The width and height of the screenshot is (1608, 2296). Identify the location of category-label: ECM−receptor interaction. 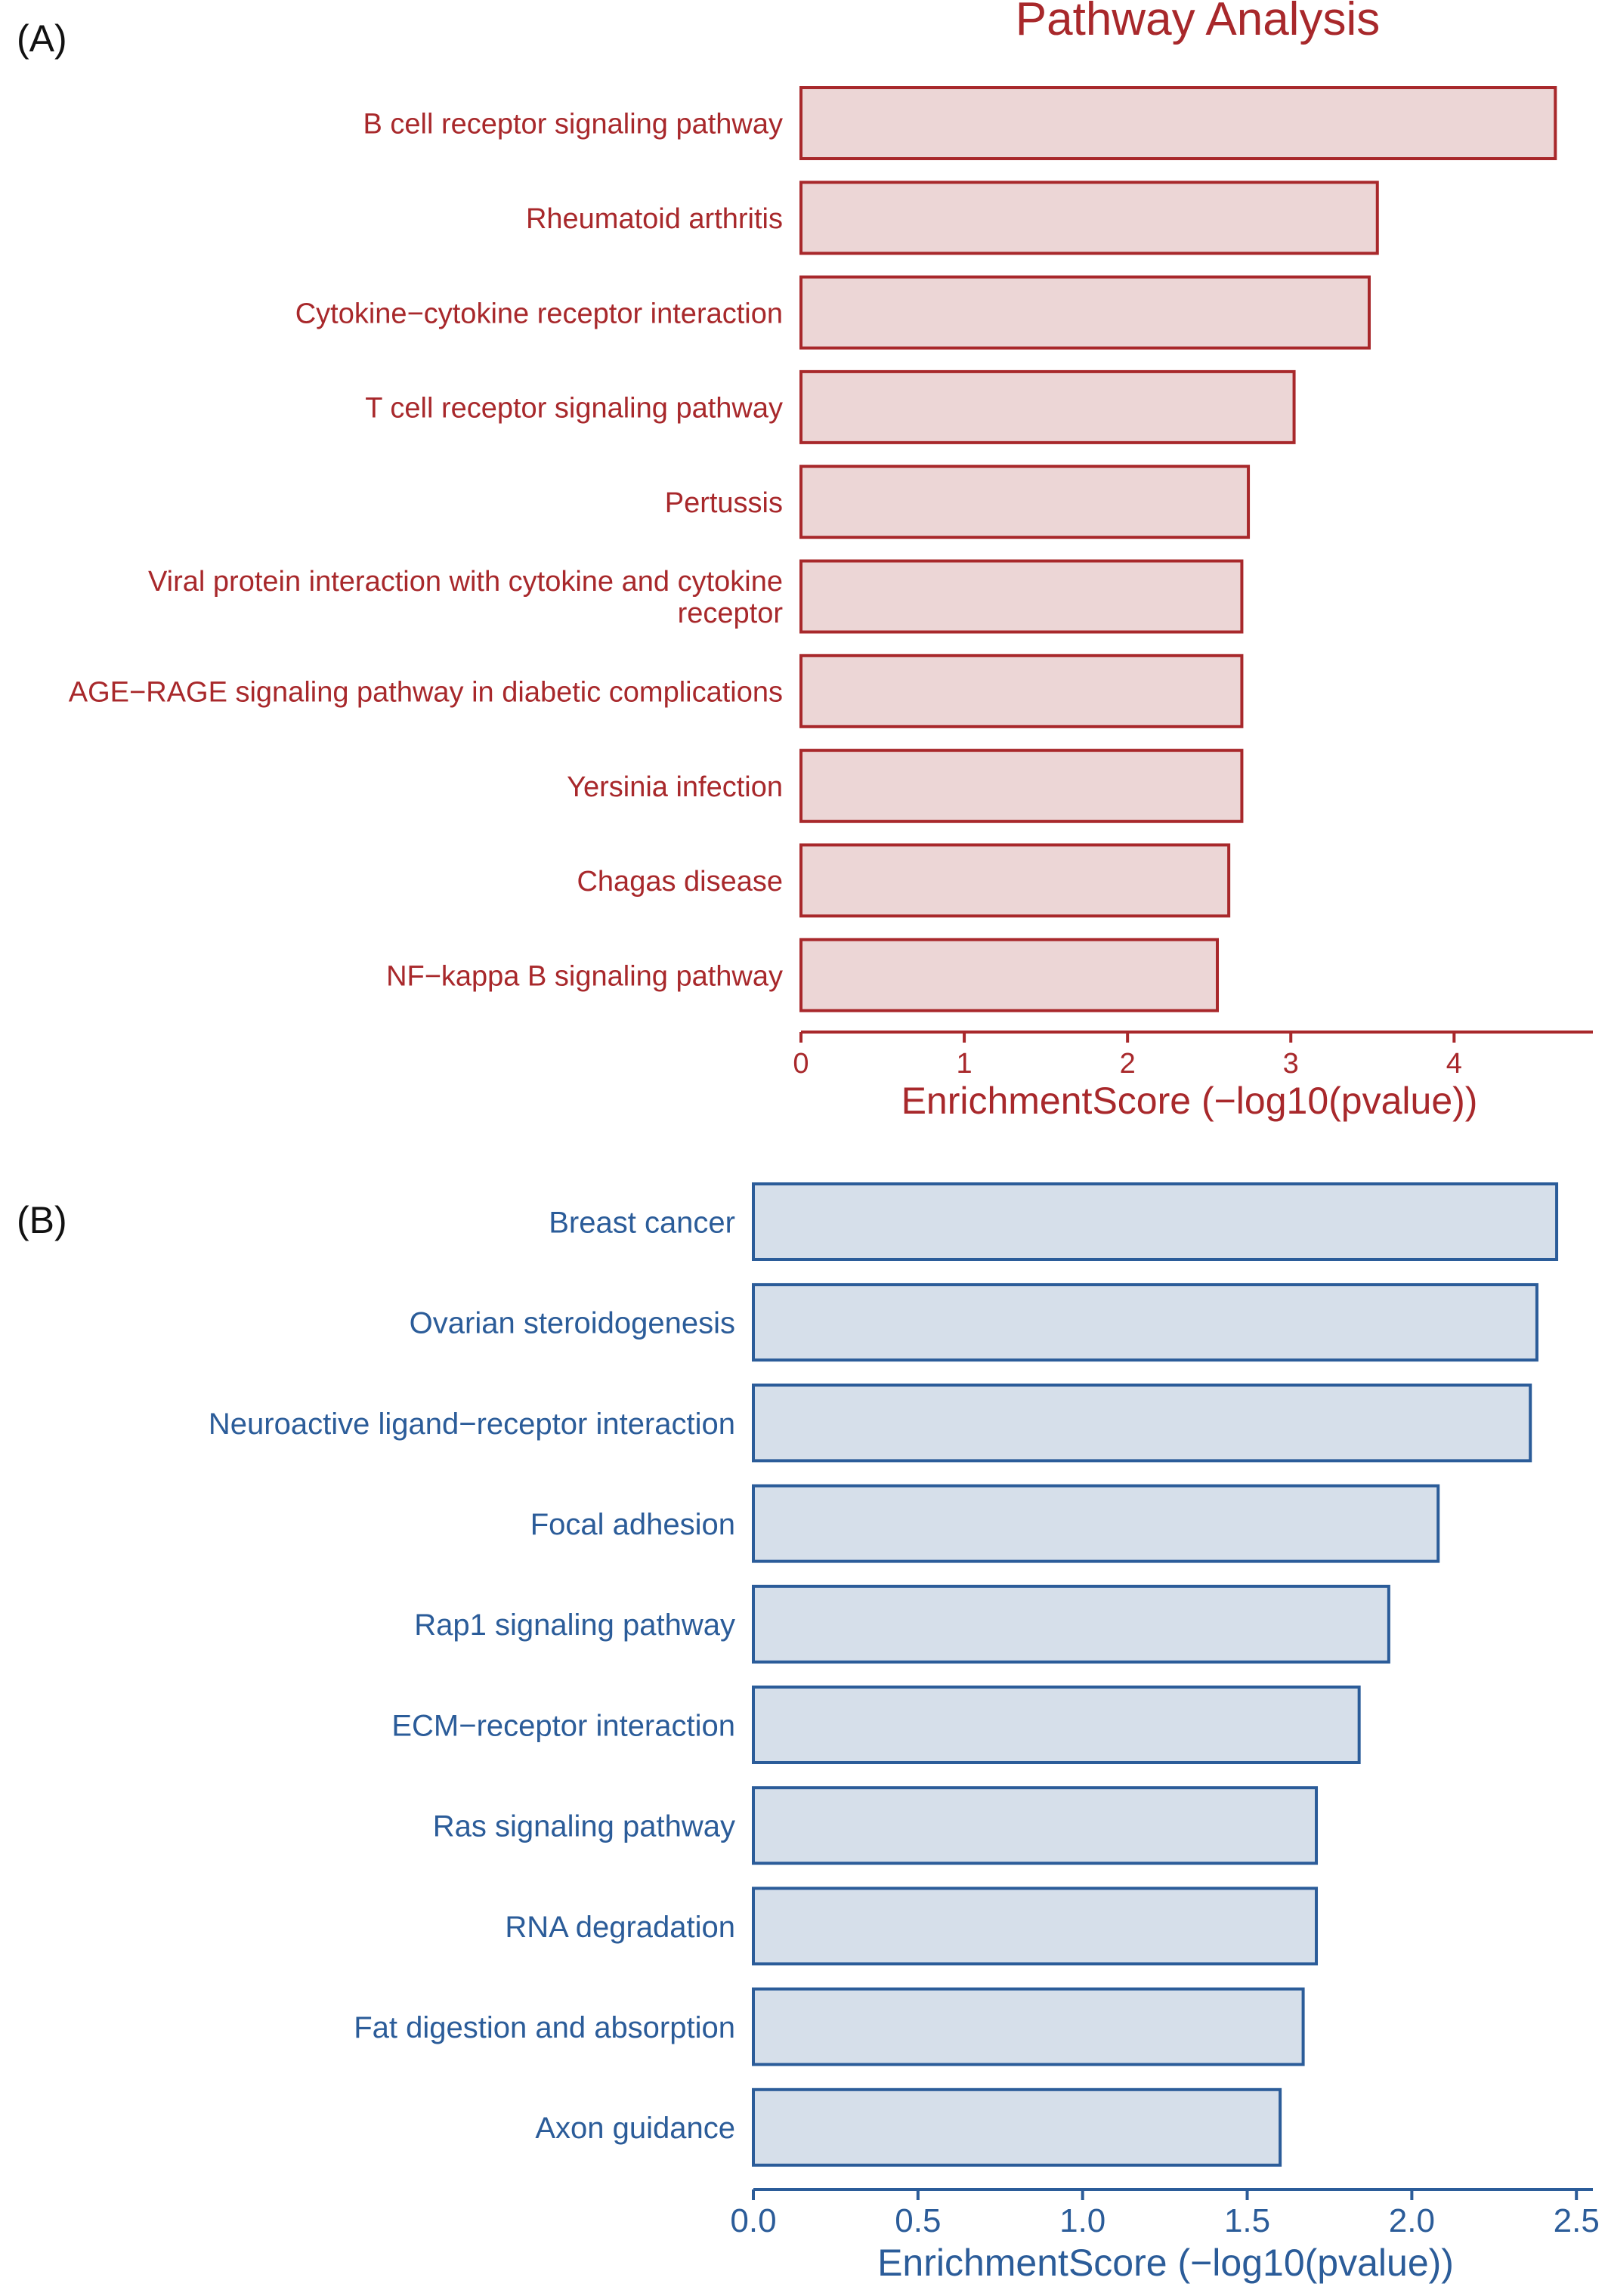
(563, 1725).